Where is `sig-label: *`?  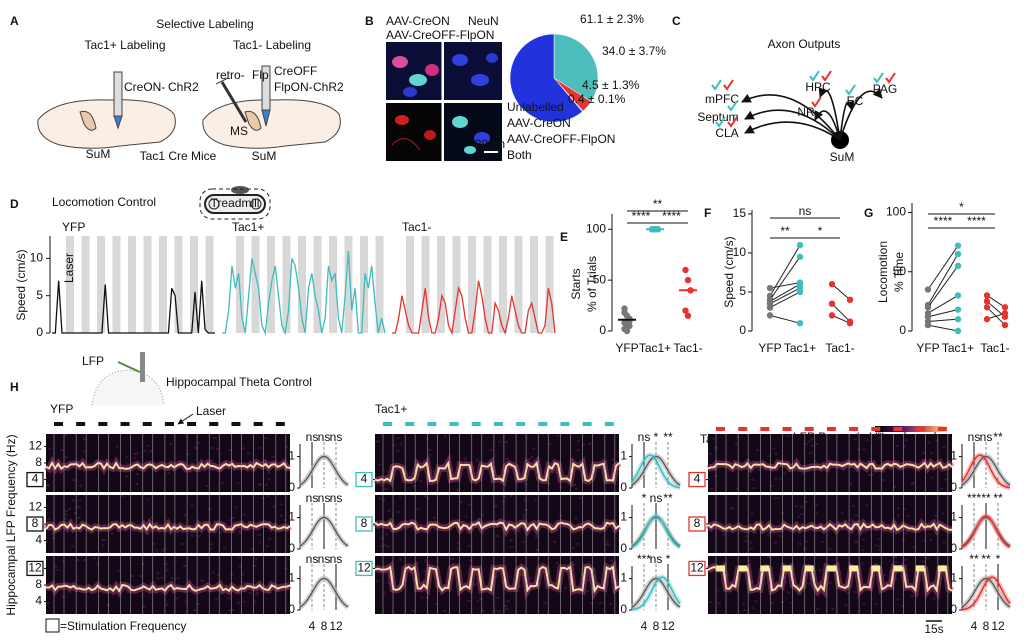 sig-label: * is located at coordinates (668, 559).